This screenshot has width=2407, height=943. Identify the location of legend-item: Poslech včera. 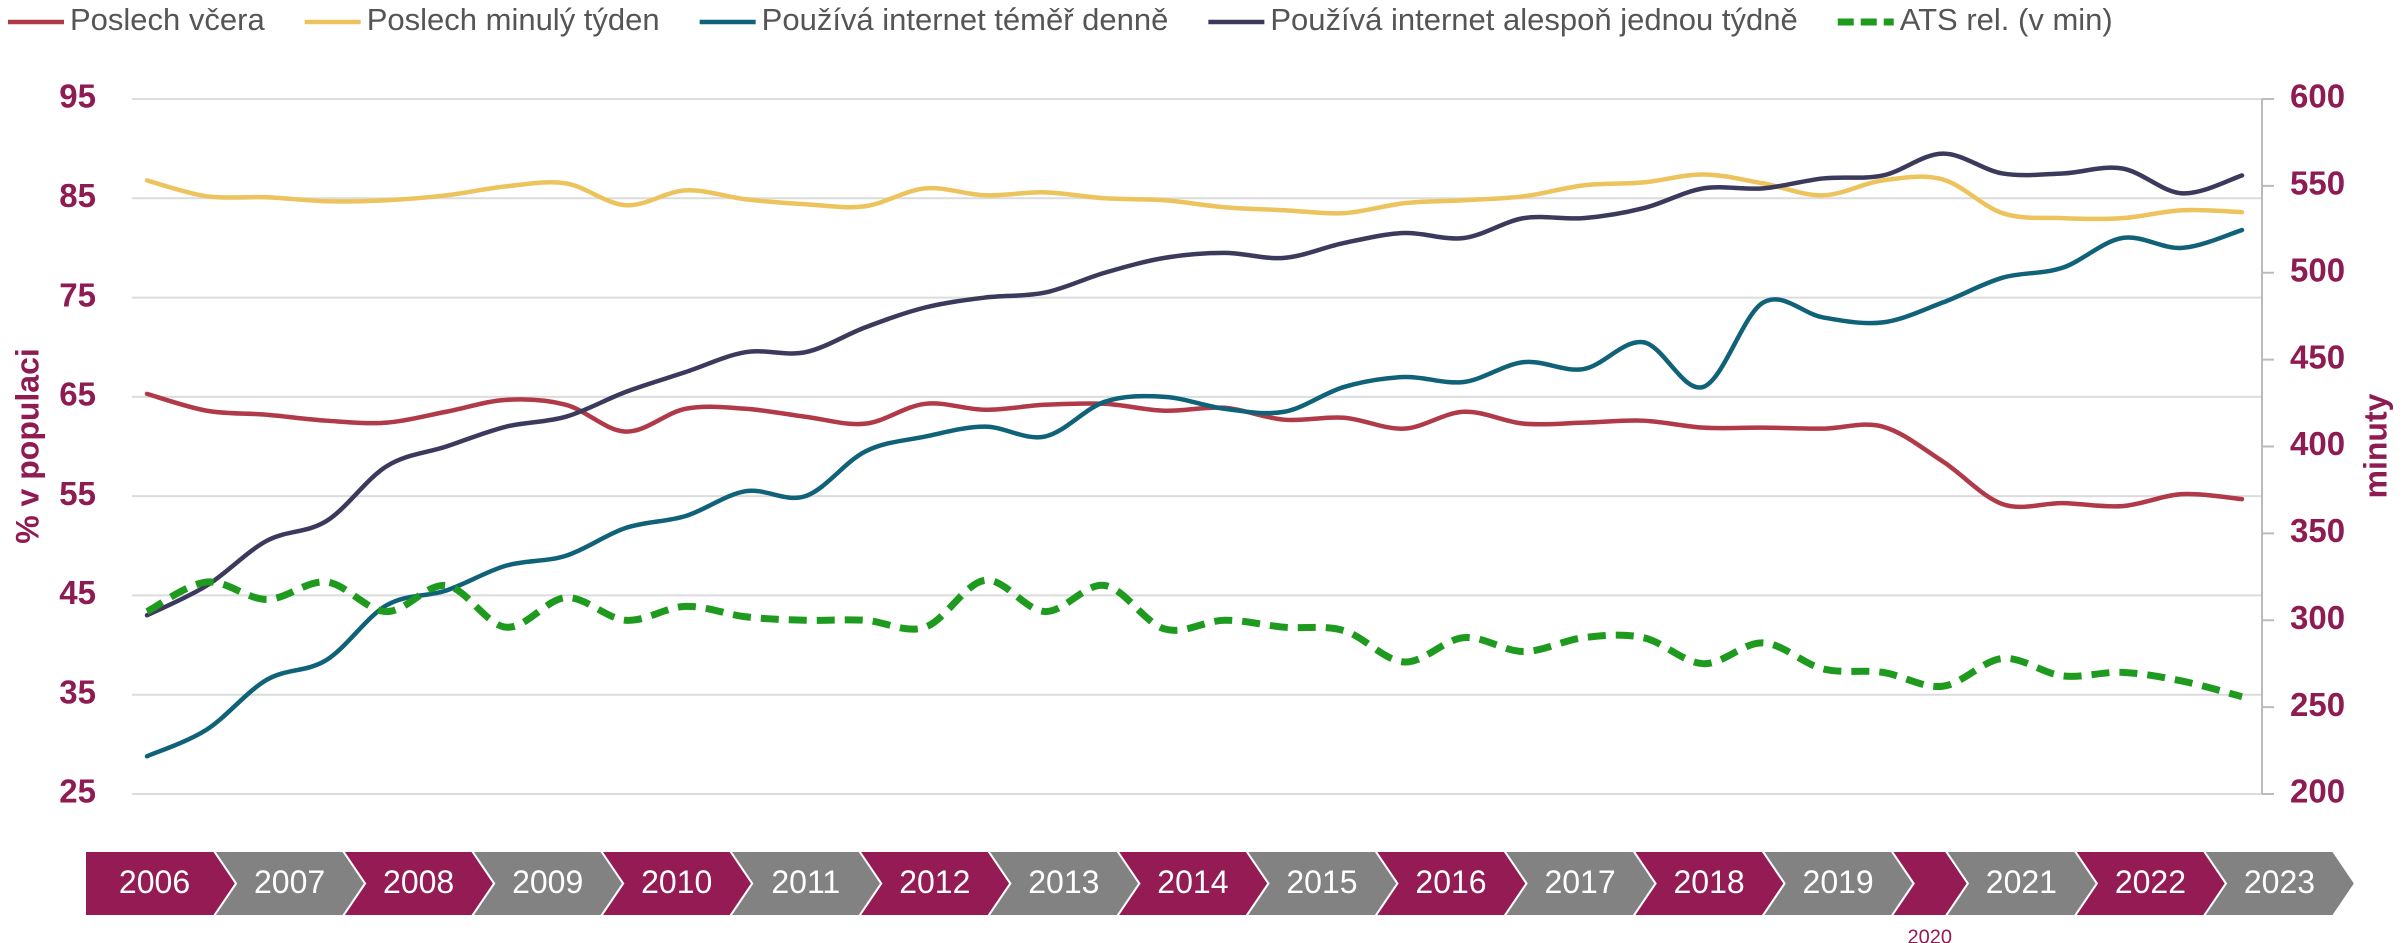
(136, 19).